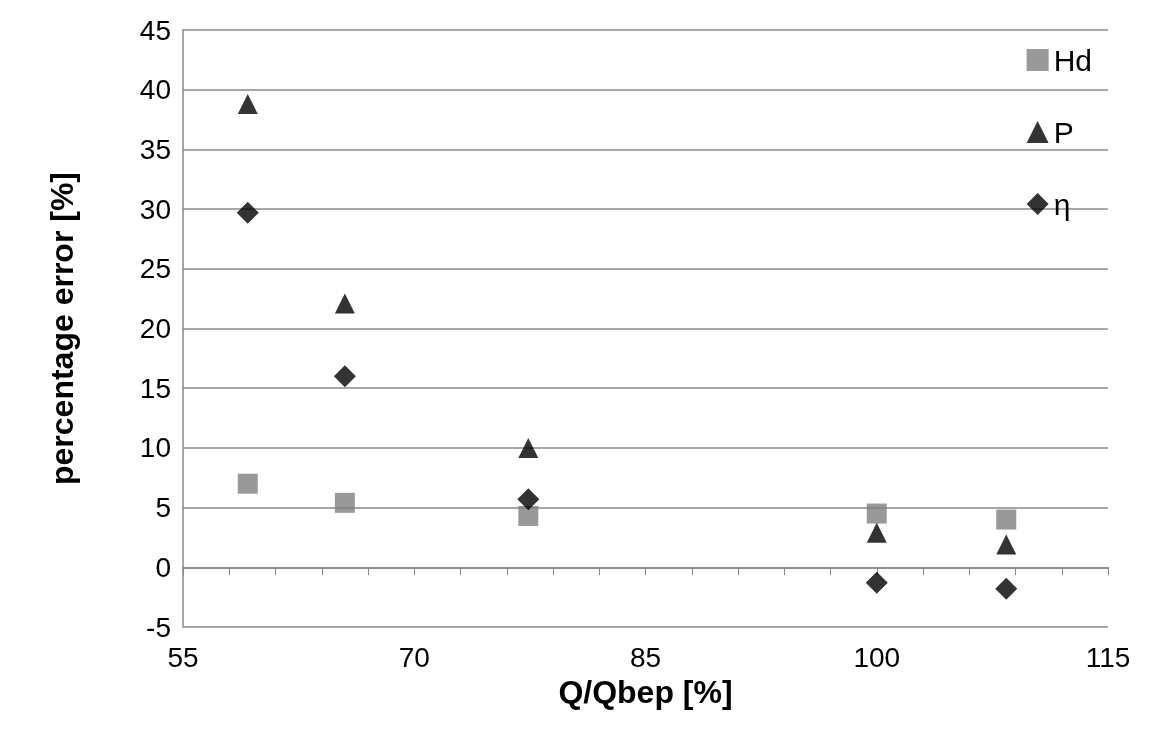  I want to click on x-tick-label: 85, so click(645, 657).